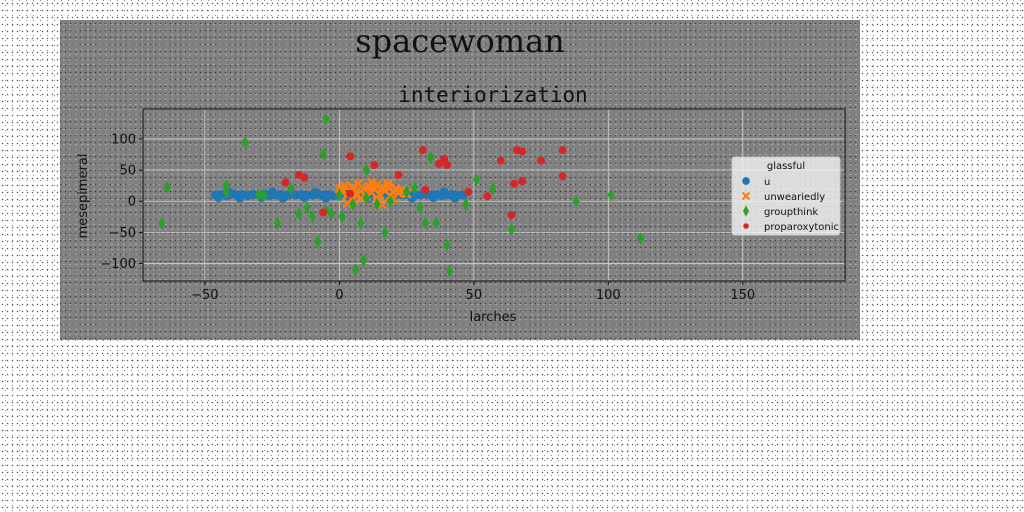  What do you see at coordinates (794, 197) in the screenshot?
I see `legend-label: unweariedly` at bounding box center [794, 197].